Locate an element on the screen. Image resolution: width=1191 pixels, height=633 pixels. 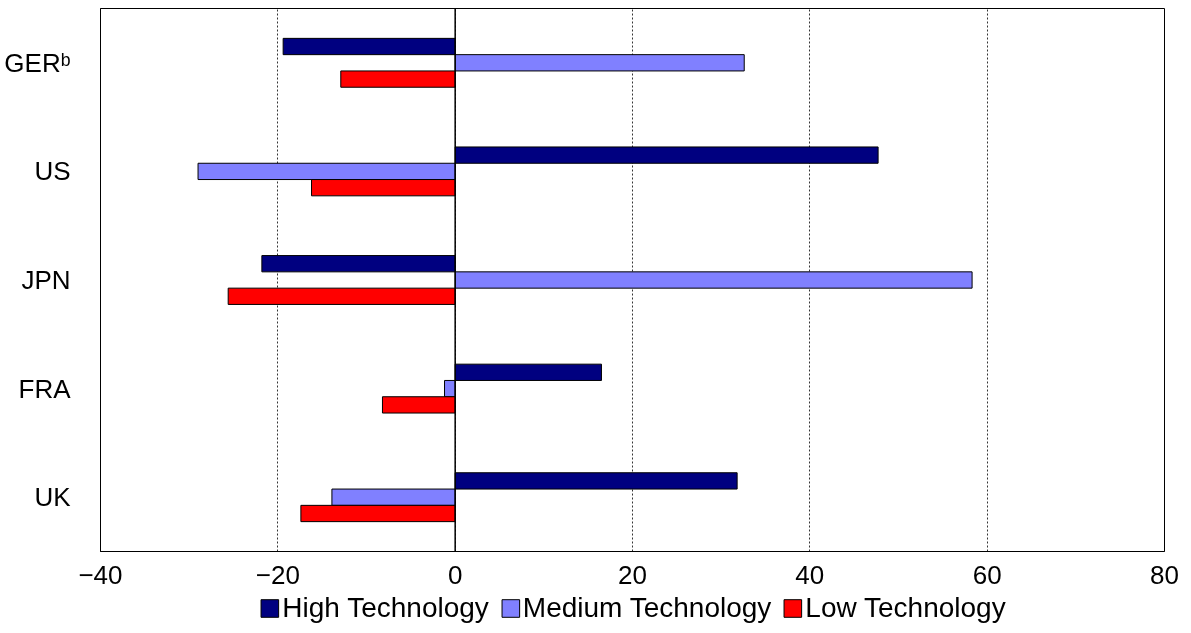
x-tick-label: 40 is located at coordinates (810, 574).